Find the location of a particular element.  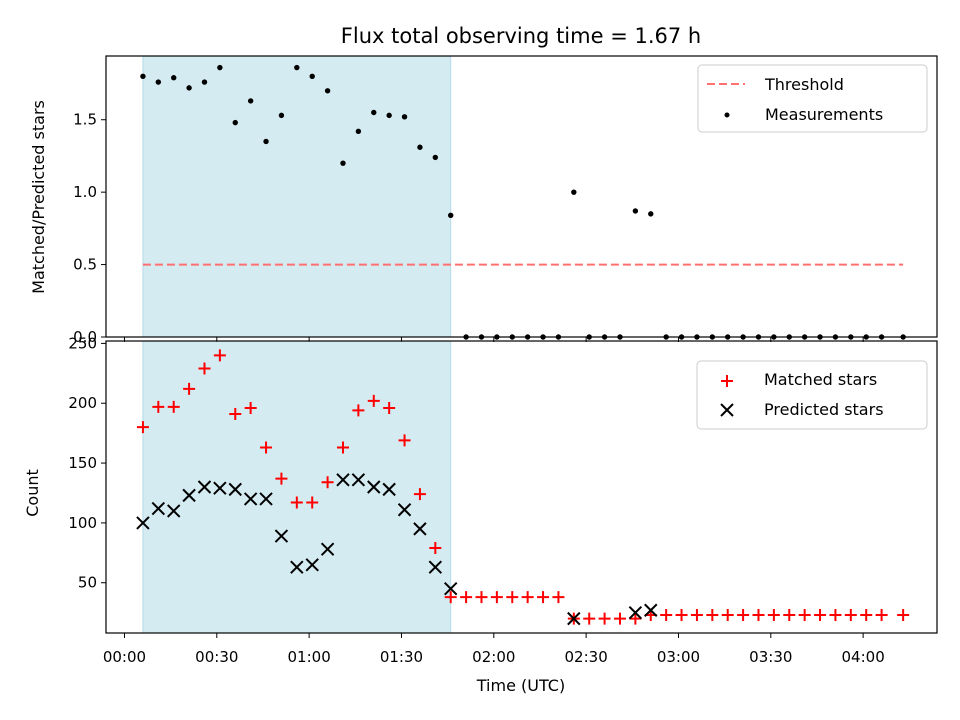

y-tick-label: 0.0 is located at coordinates (85, 337).